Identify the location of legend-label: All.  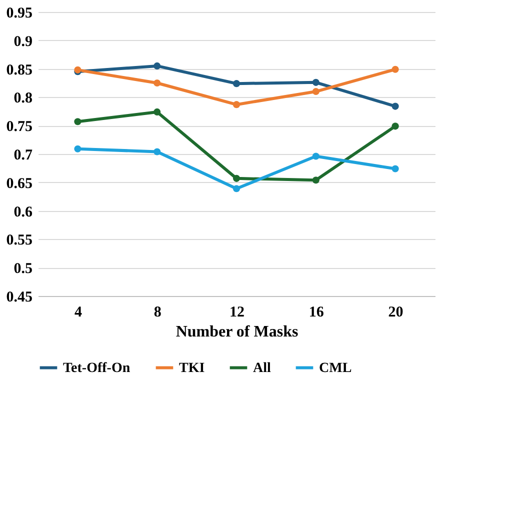
(262, 368).